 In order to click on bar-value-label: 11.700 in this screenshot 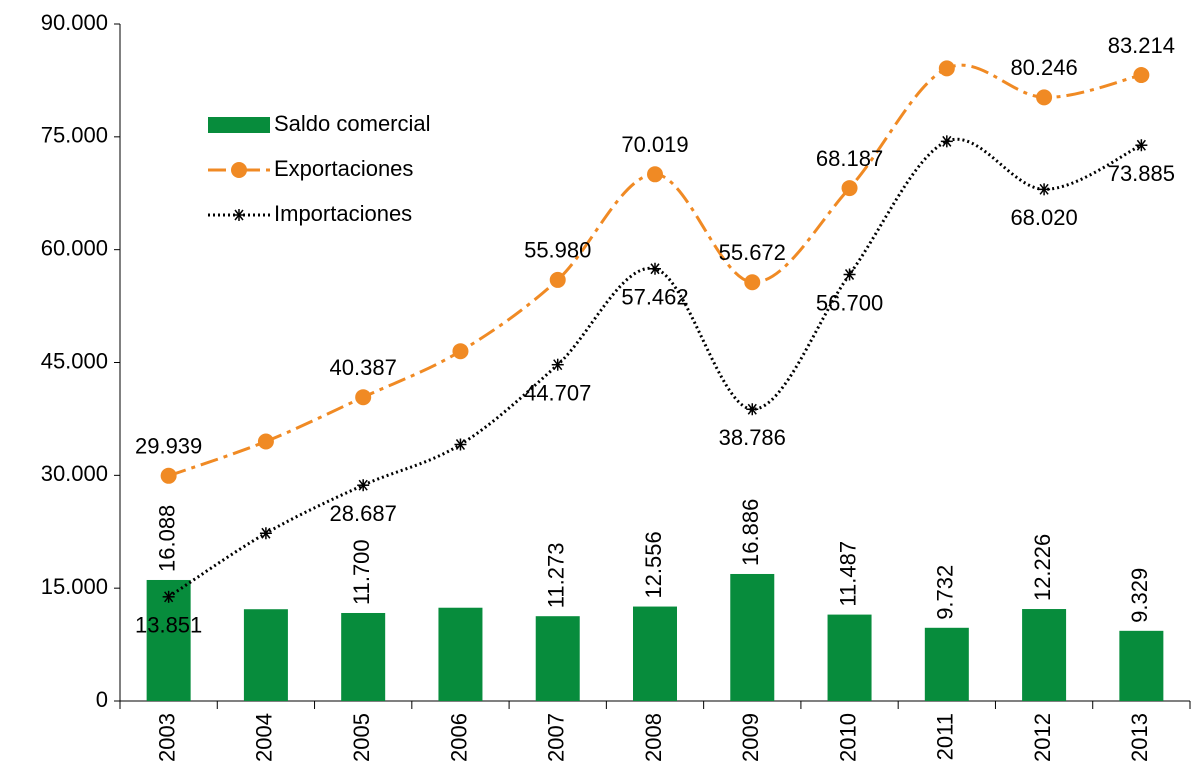, I will do `click(361, 572)`.